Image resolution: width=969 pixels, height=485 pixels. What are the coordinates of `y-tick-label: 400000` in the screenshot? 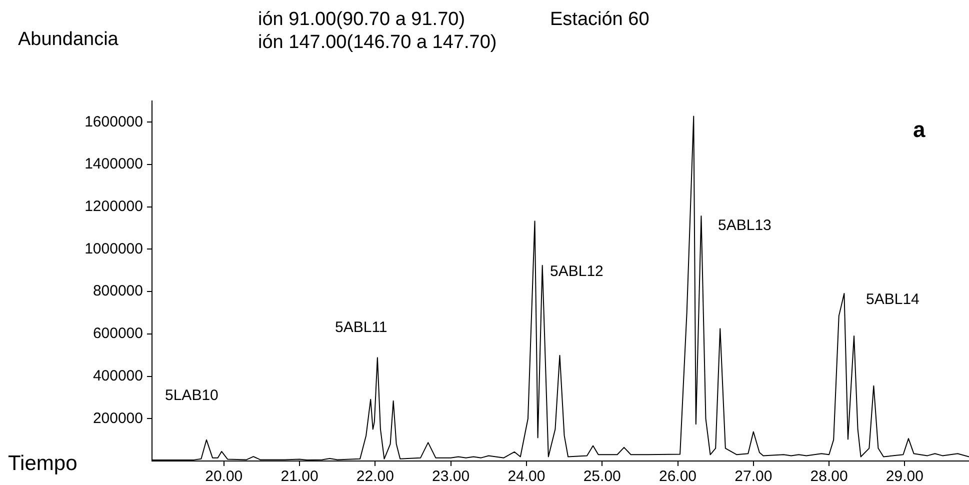 It's located at (117, 375).